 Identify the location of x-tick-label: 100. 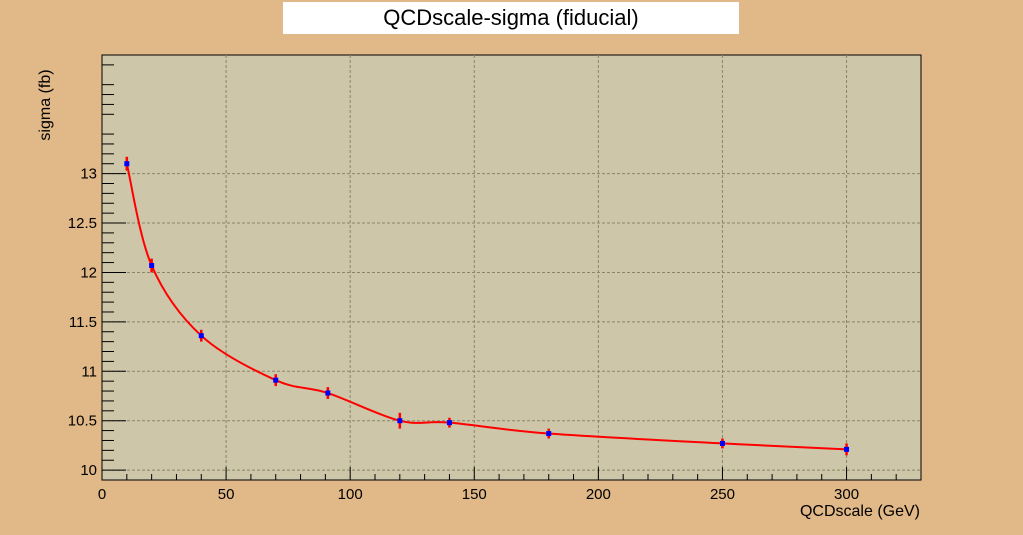
(350, 494).